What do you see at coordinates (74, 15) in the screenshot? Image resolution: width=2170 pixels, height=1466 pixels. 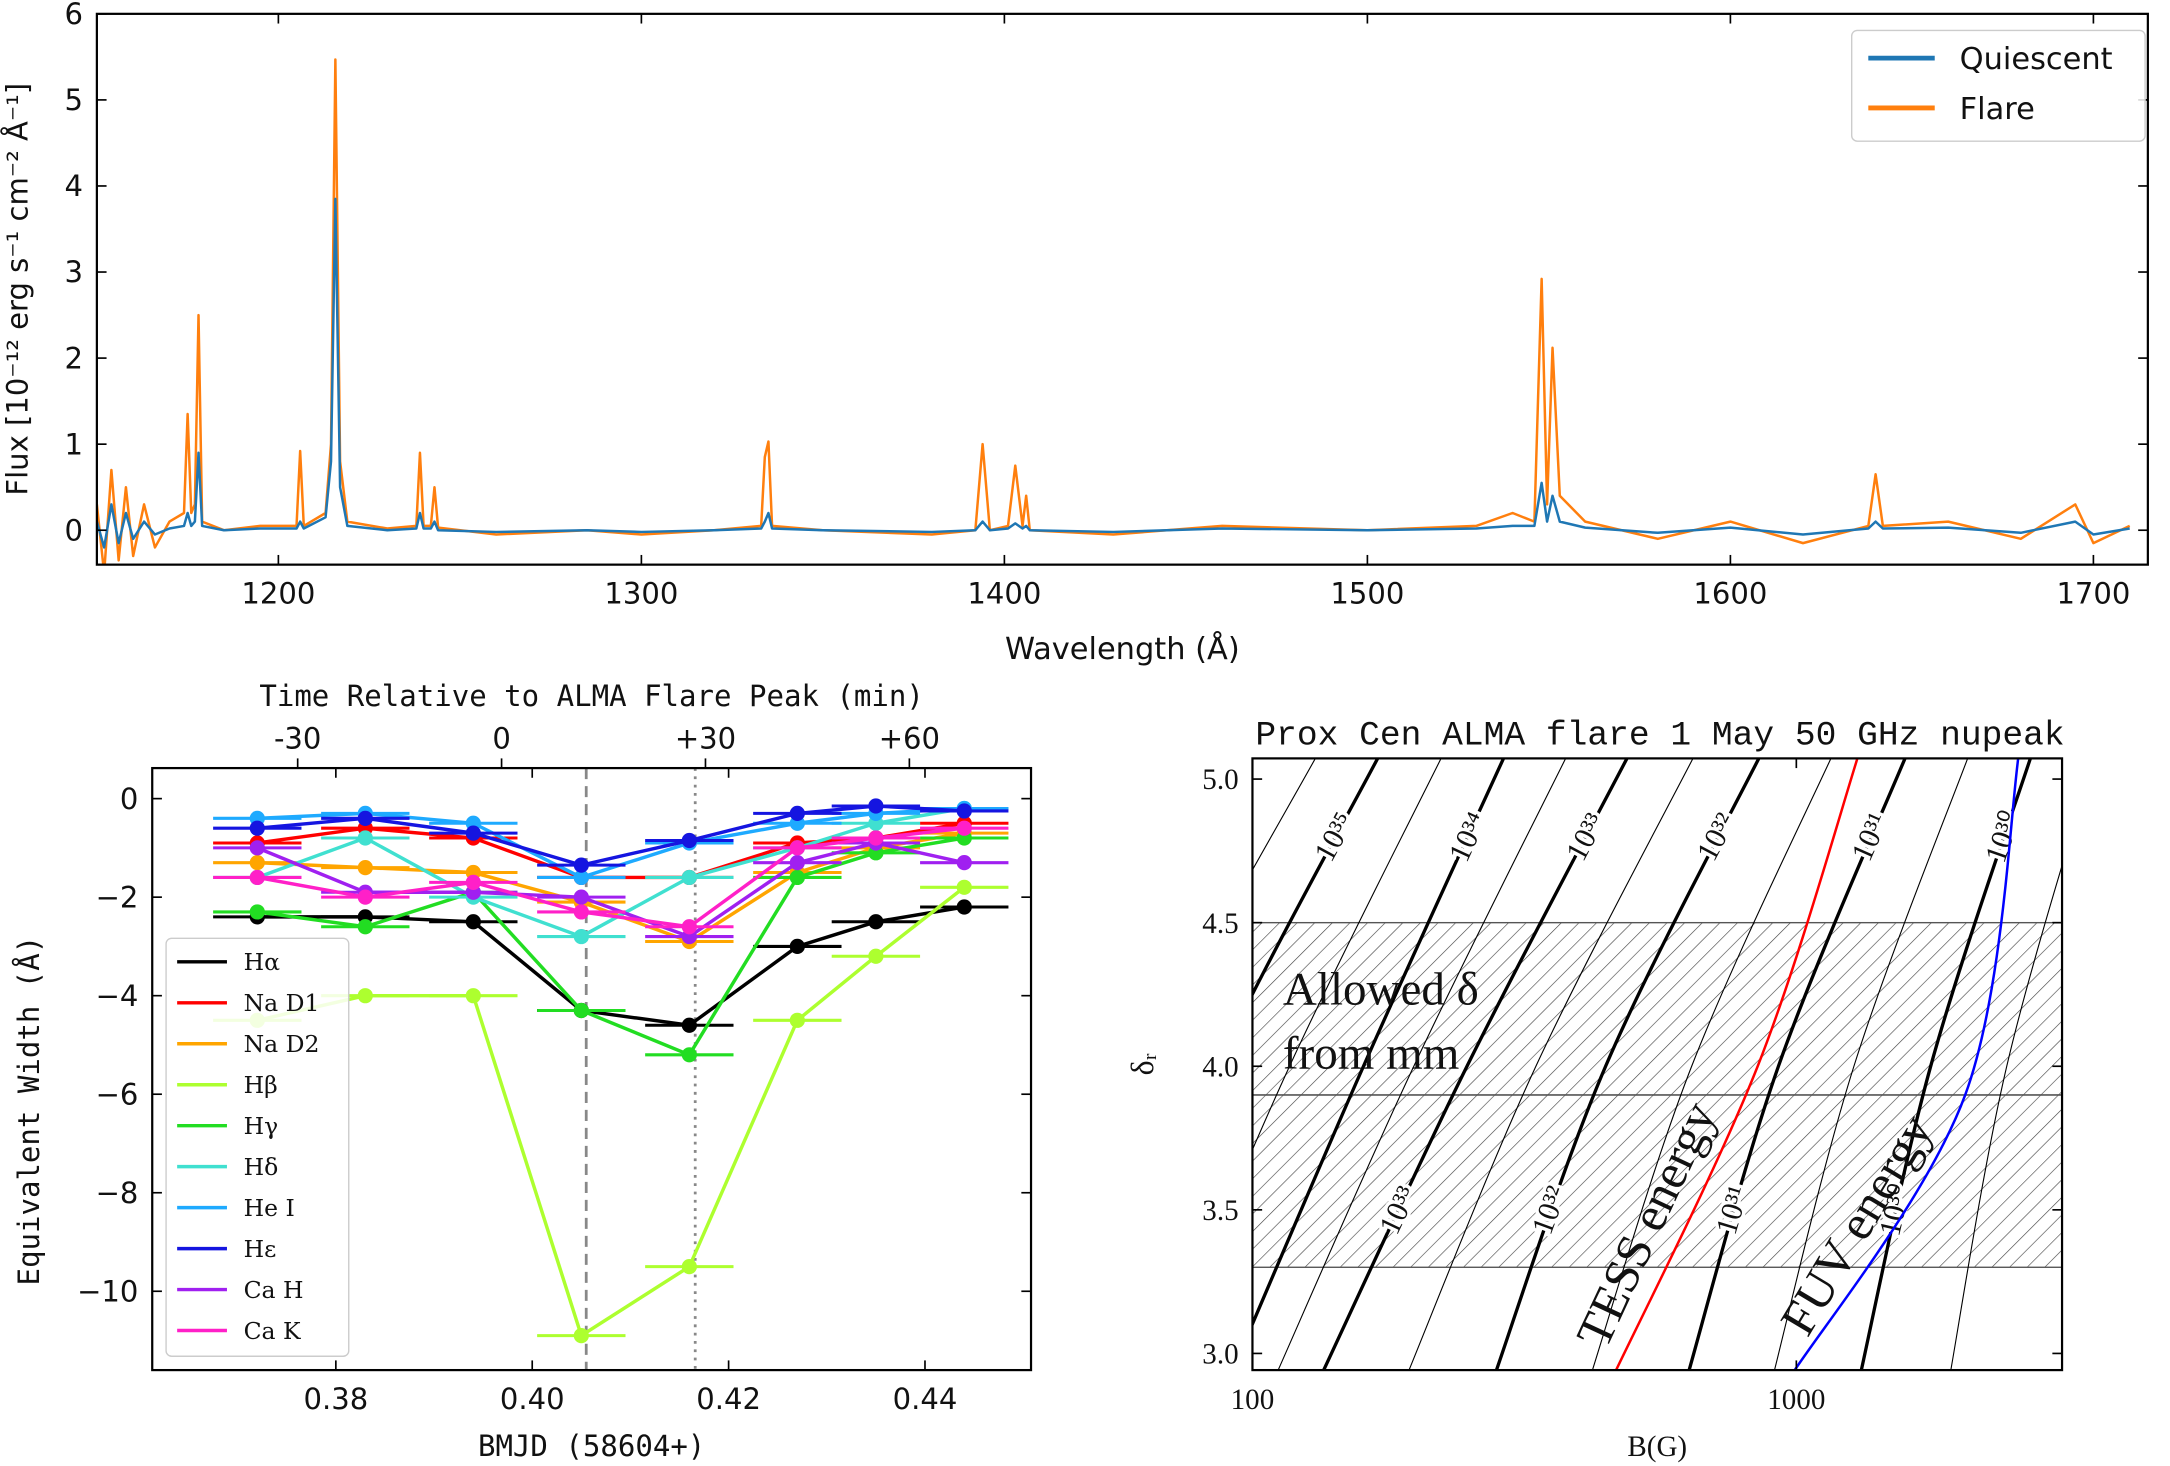 I see `y-tick-label: 6` at bounding box center [74, 15].